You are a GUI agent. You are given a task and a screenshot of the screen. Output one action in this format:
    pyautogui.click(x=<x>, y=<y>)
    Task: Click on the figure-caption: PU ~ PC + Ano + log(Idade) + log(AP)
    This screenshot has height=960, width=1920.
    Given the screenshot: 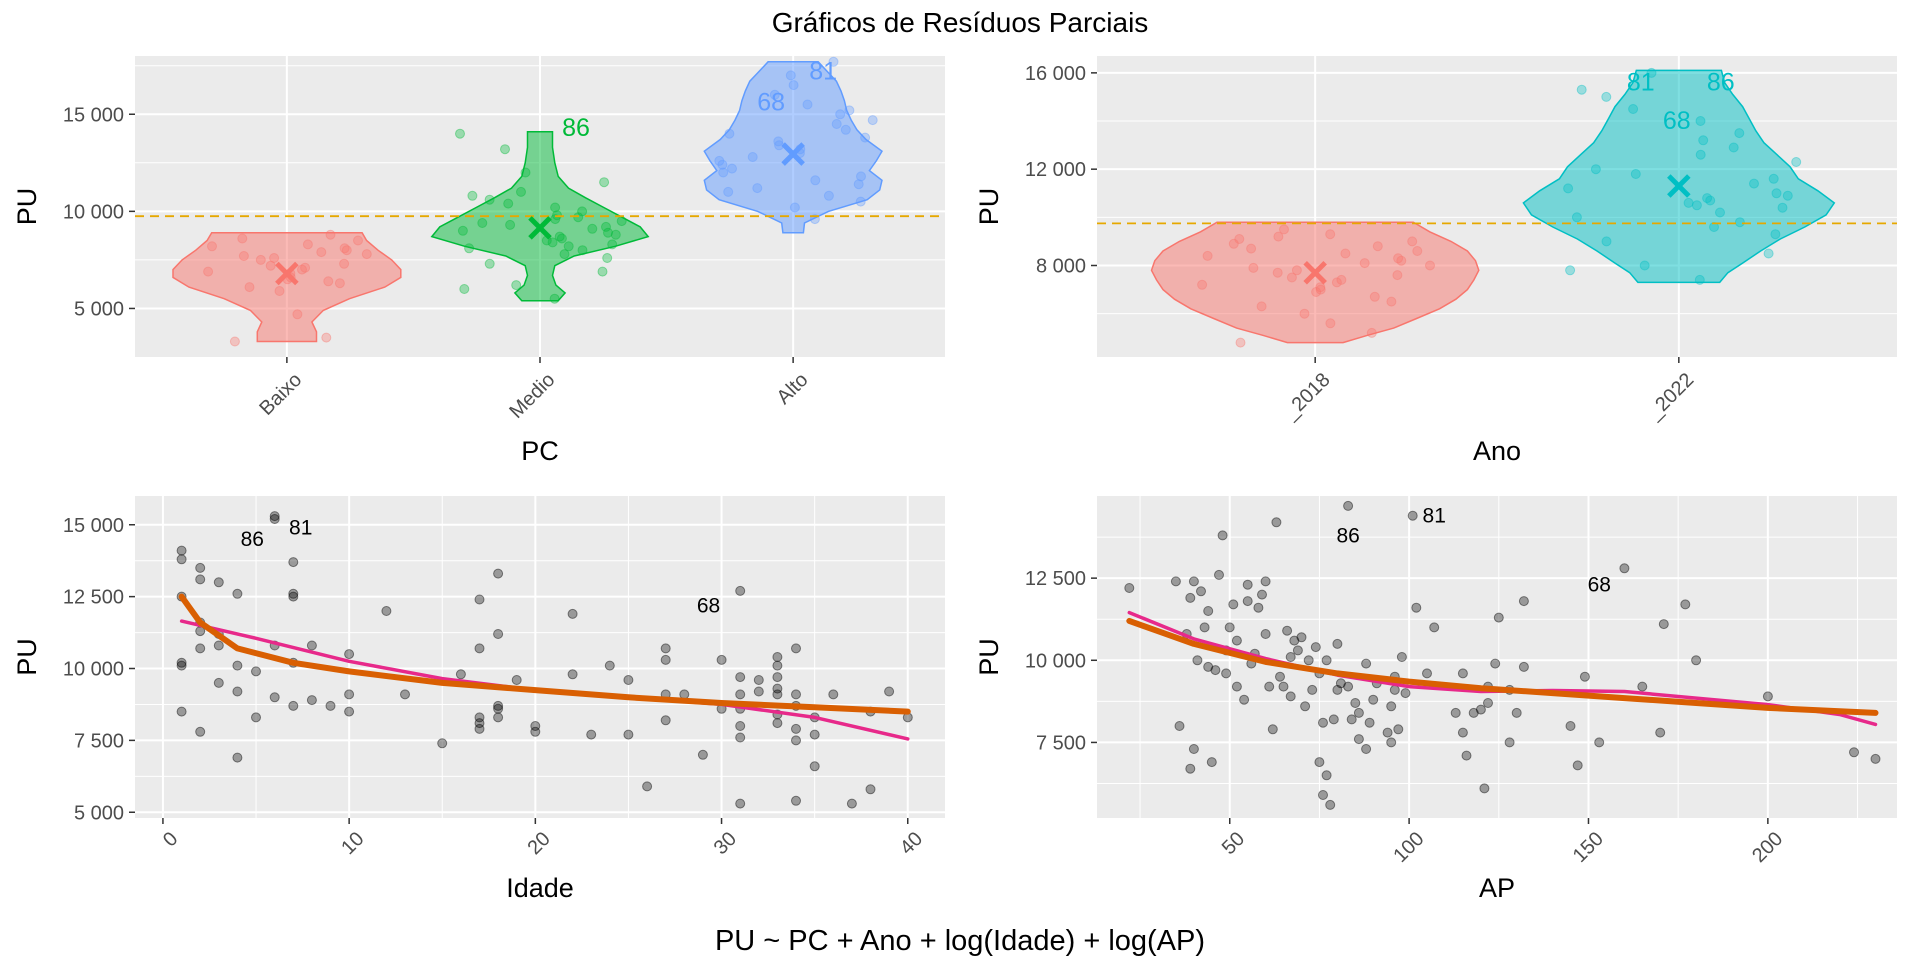 What is the action you would take?
    pyautogui.click(x=960, y=941)
    